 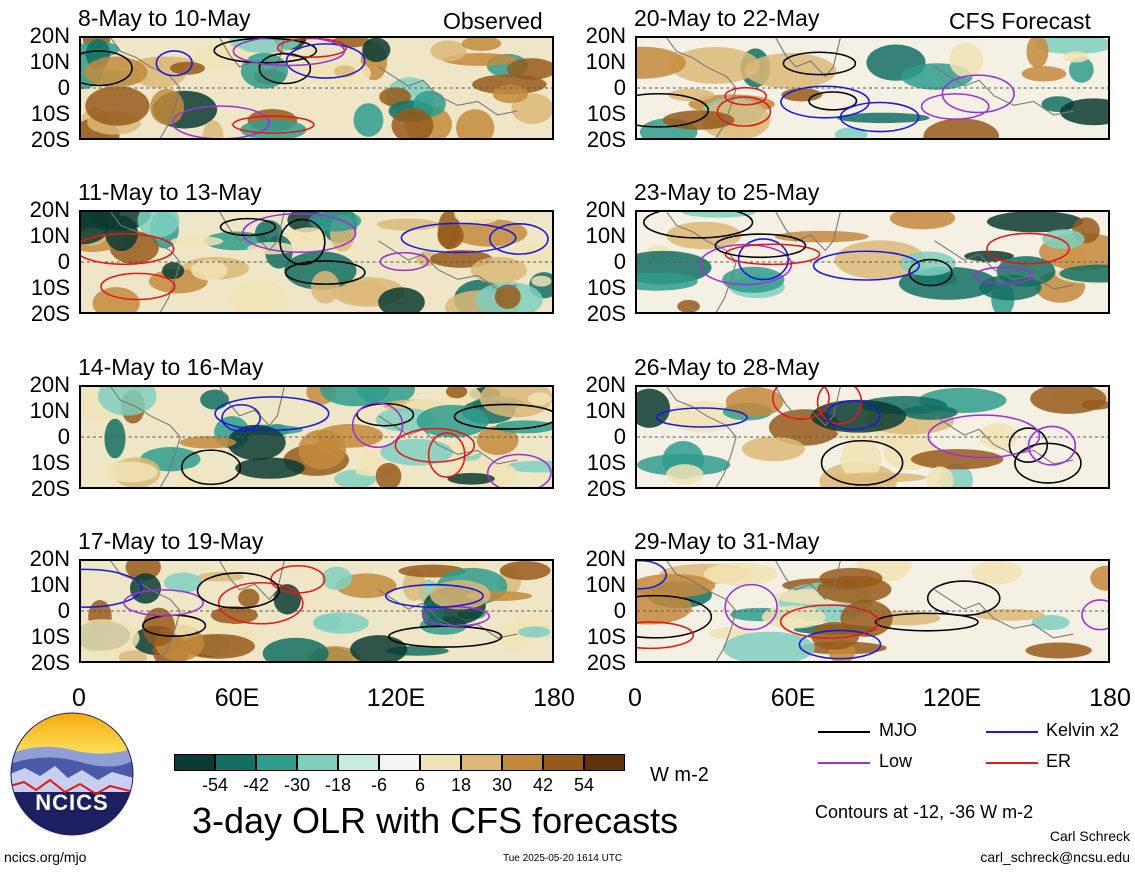 I want to click on timestamp: Tue 2025-05-20 1614 UTC, so click(x=563, y=858).